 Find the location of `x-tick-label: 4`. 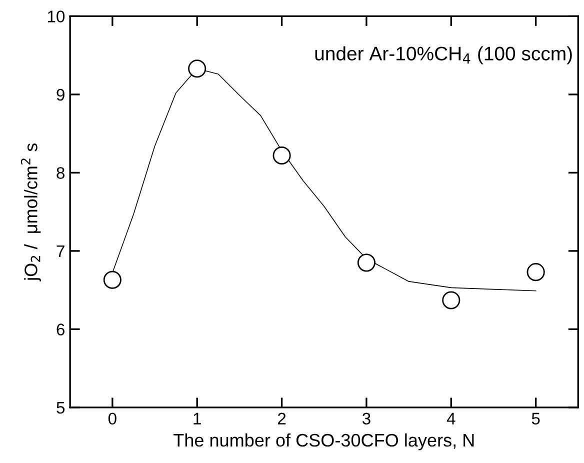

x-tick-label: 4 is located at coordinates (451, 418).